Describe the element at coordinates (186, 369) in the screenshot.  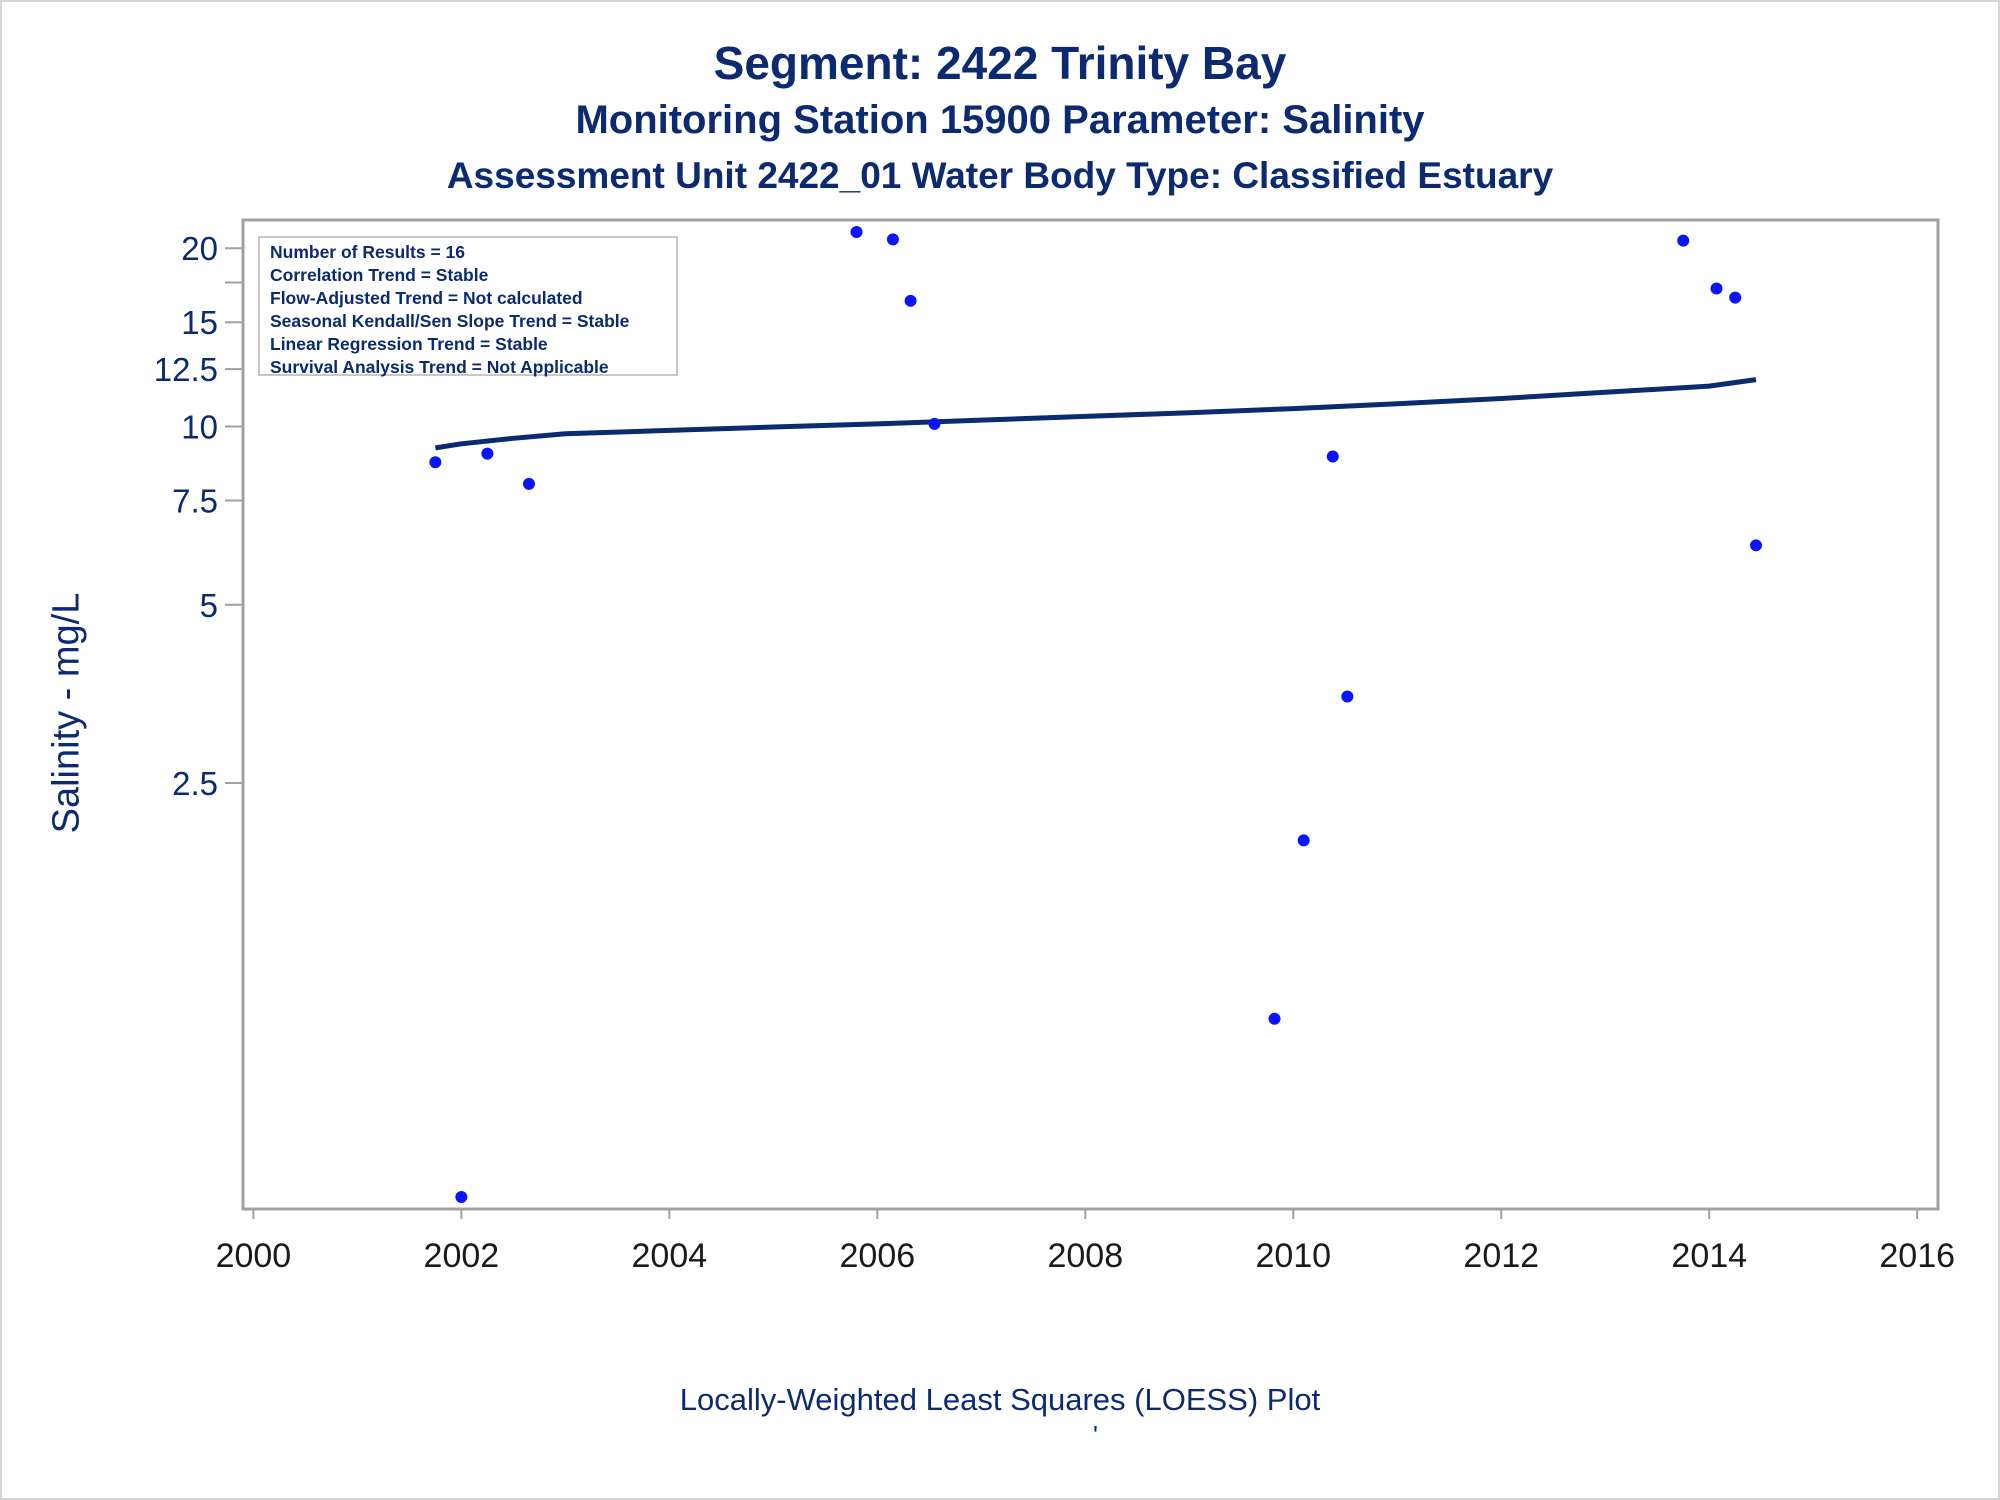
I see `y-tick-label: 12.5` at that location.